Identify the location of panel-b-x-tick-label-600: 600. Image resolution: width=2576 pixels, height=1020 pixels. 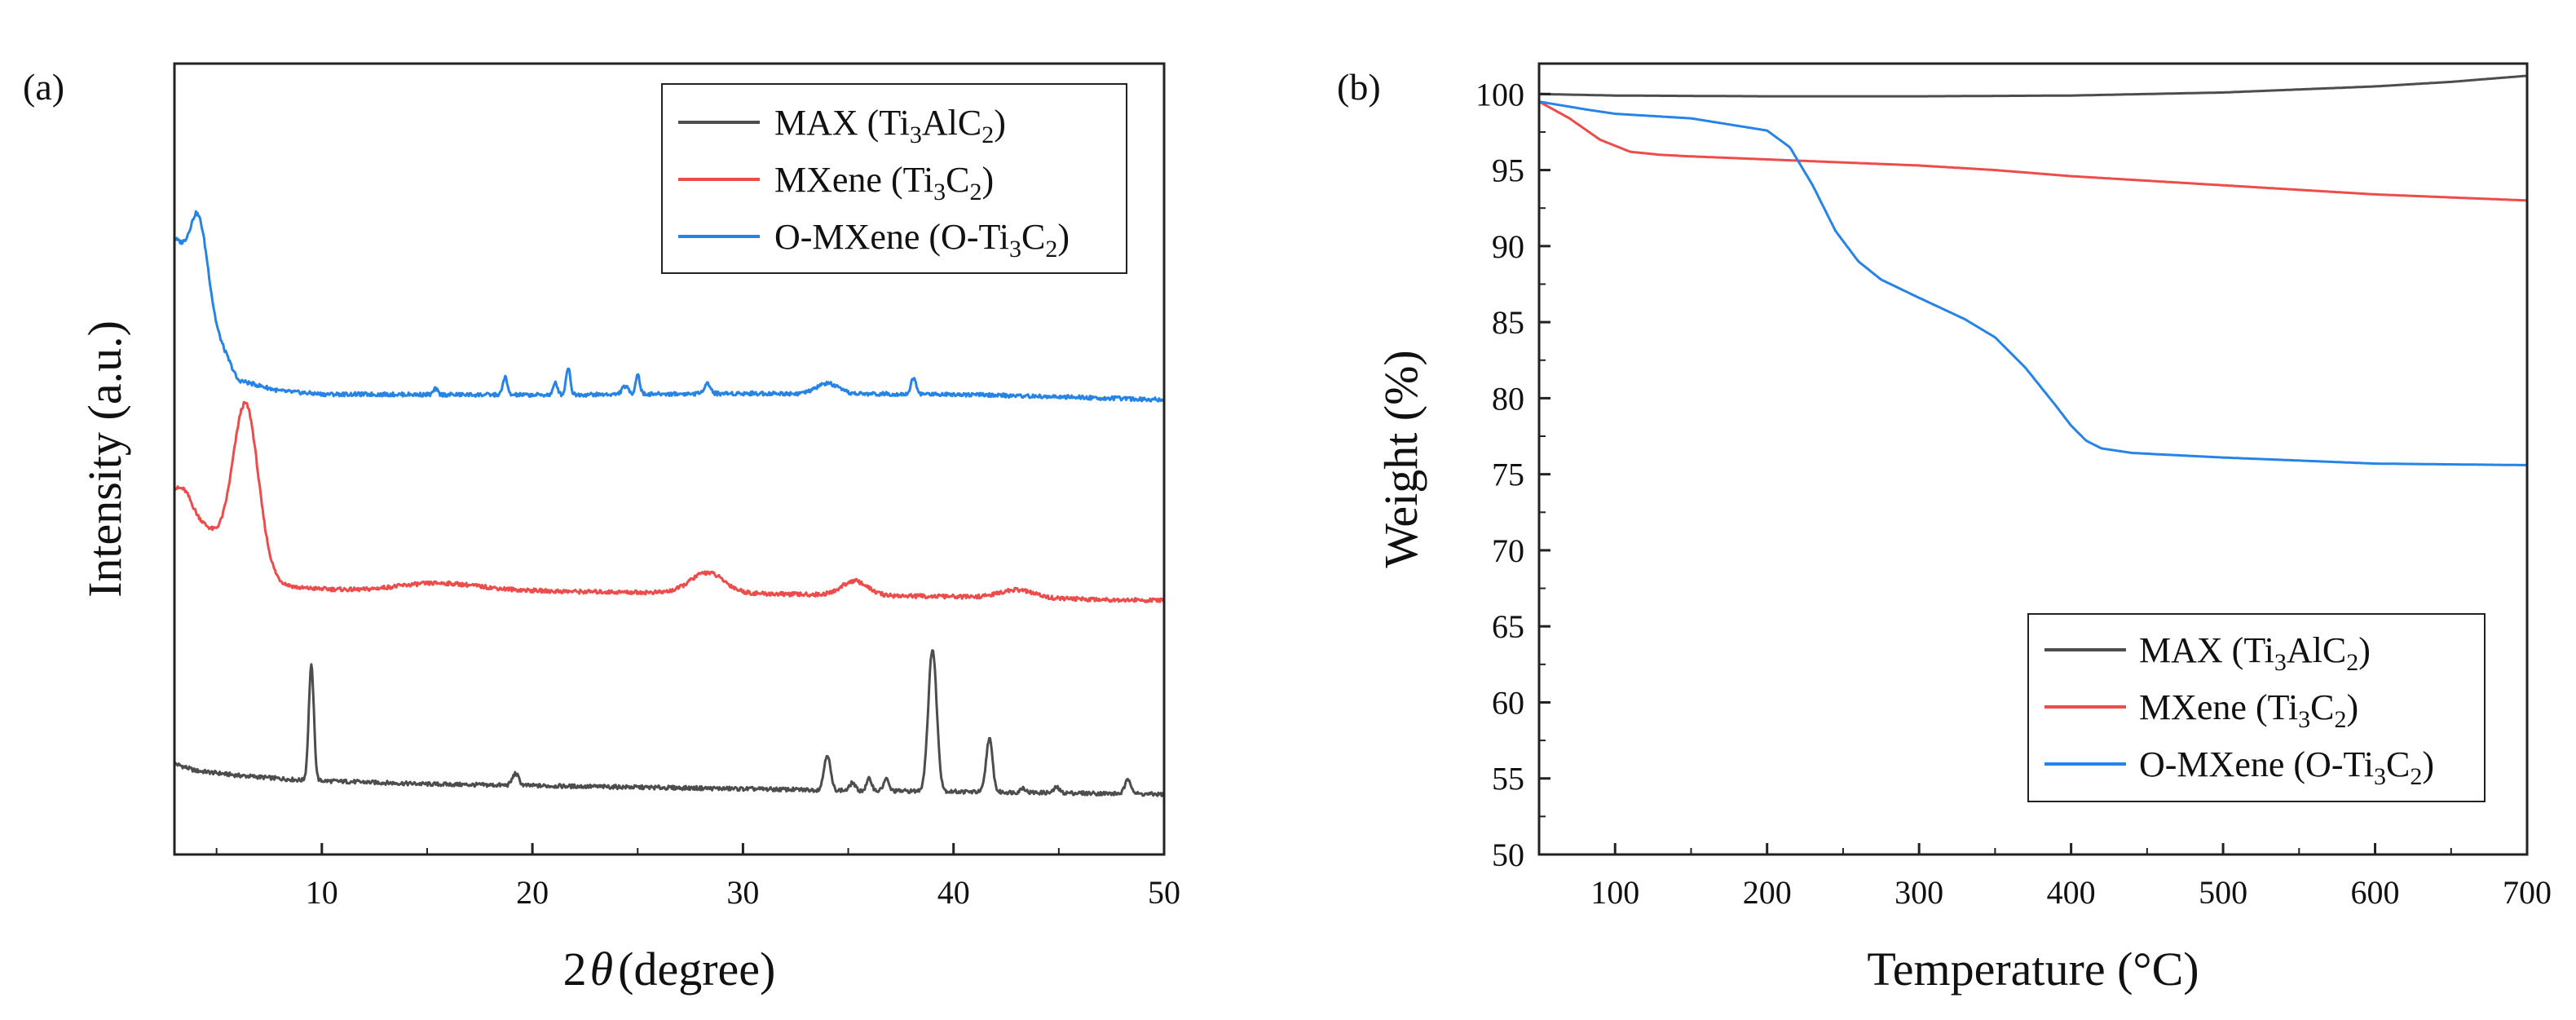
(2375, 892).